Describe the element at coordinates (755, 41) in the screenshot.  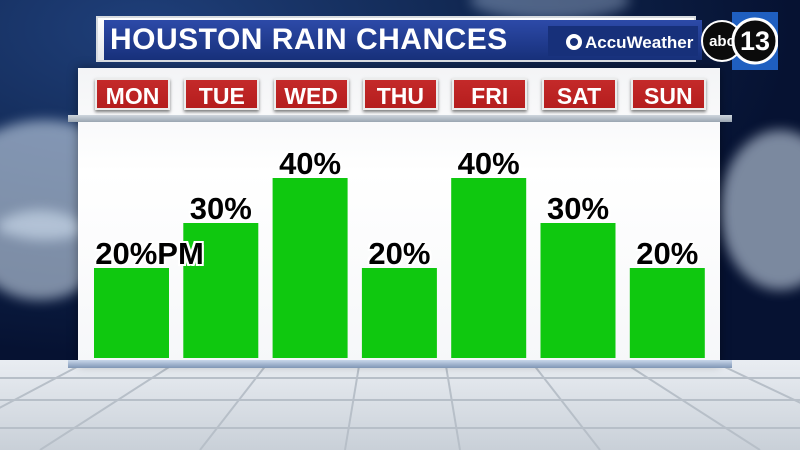
I see `channel-number: 13` at that location.